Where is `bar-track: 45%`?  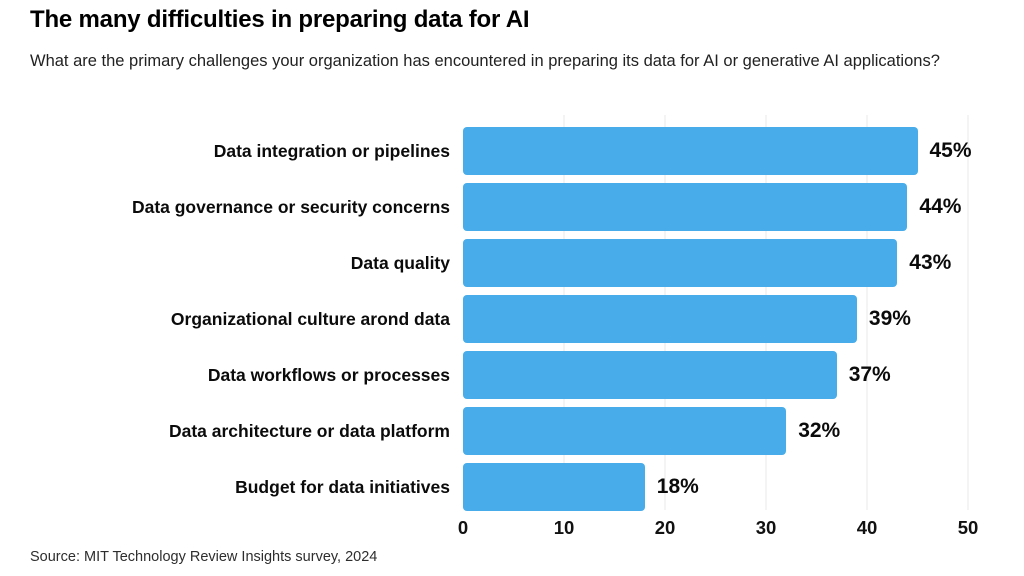 bar-track: 45% is located at coordinates (717, 151).